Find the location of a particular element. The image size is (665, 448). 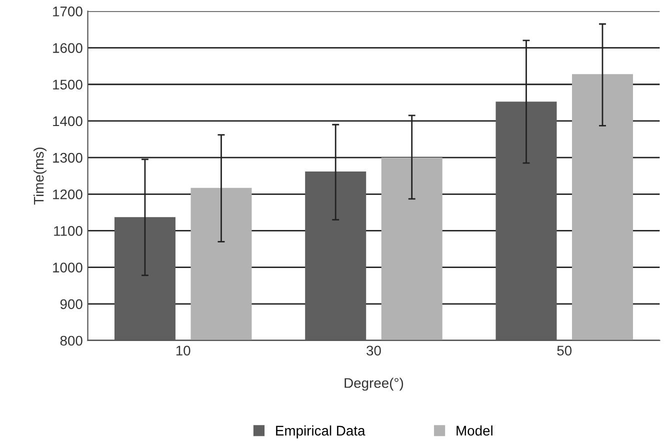

x-tick-label: 30 is located at coordinates (373, 351).